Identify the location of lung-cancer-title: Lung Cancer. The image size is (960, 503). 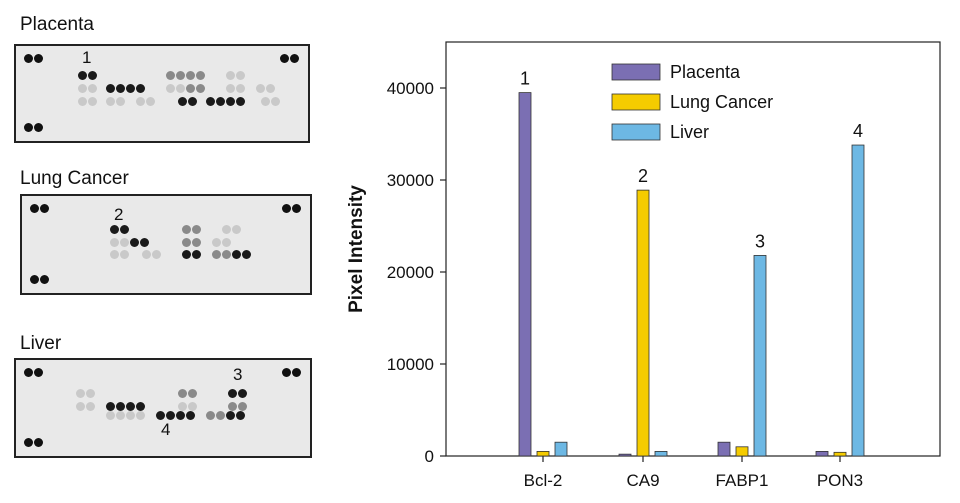
(74, 178).